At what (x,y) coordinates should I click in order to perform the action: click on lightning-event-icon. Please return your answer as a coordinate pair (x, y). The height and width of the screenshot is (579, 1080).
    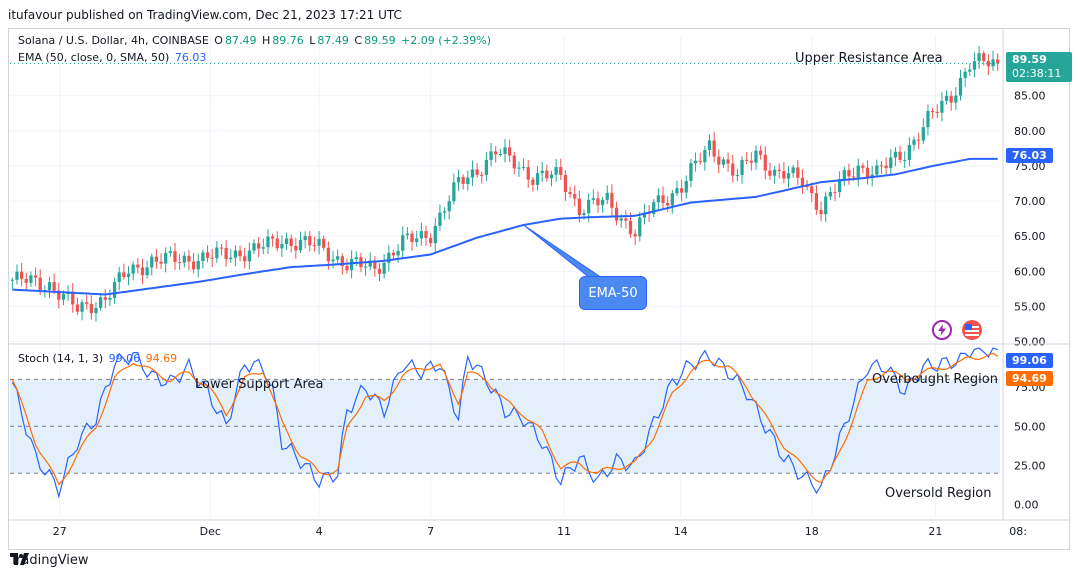
    Looking at the image, I should click on (942, 330).